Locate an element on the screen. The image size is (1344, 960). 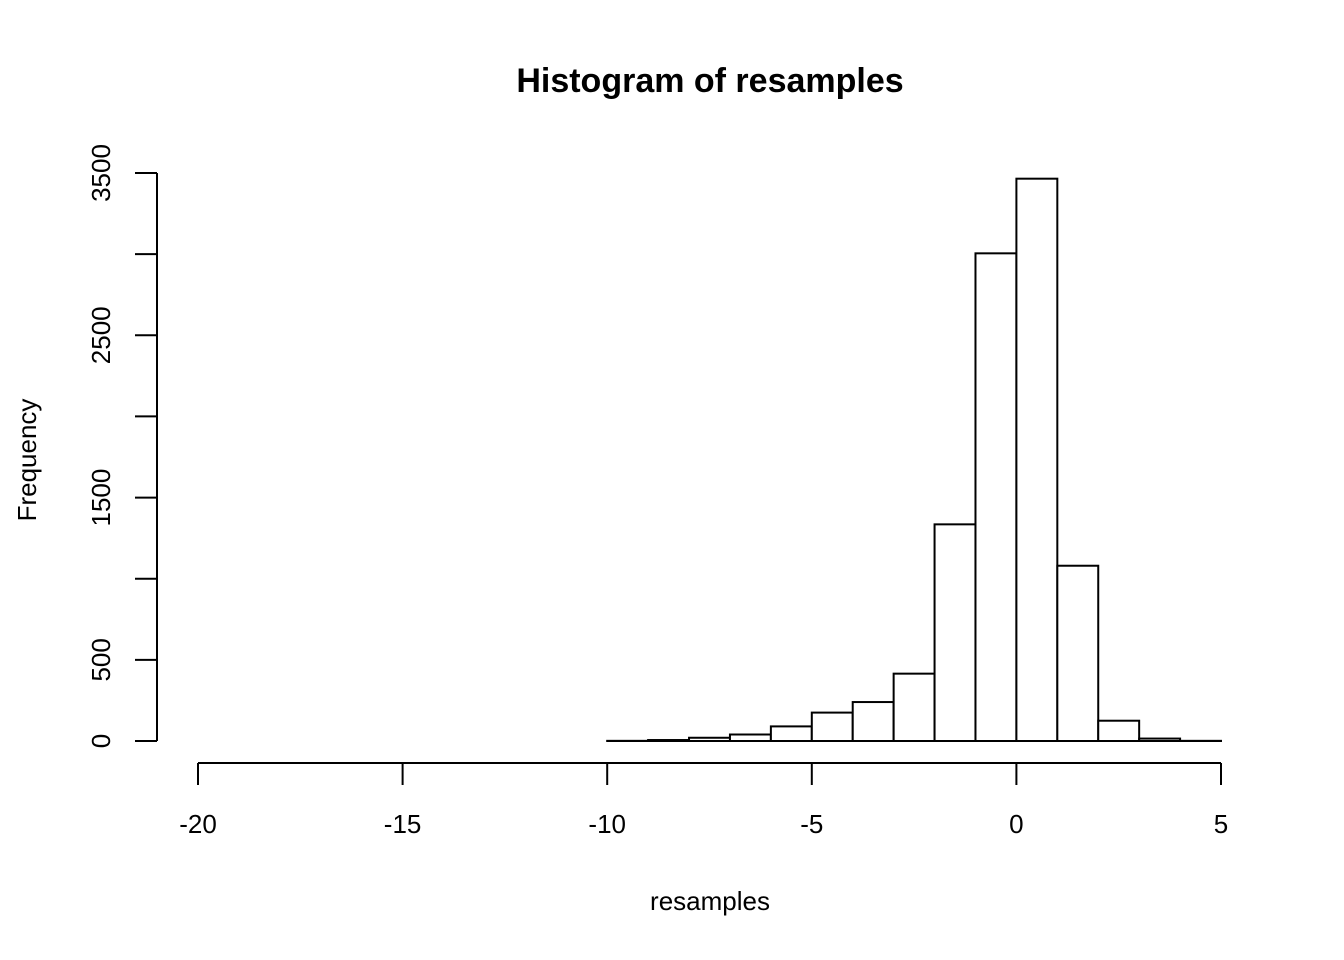
y-tick-label: 500 is located at coordinates (101, 659).